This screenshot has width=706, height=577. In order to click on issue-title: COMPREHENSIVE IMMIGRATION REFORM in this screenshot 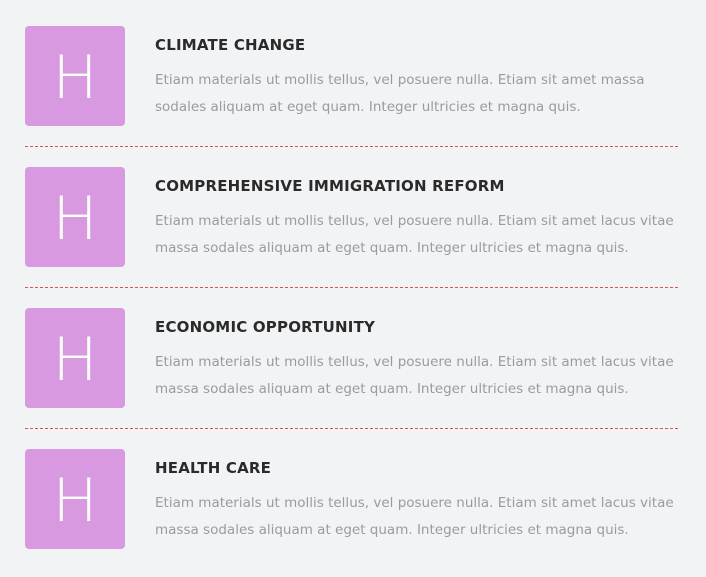, I will do `click(330, 186)`.